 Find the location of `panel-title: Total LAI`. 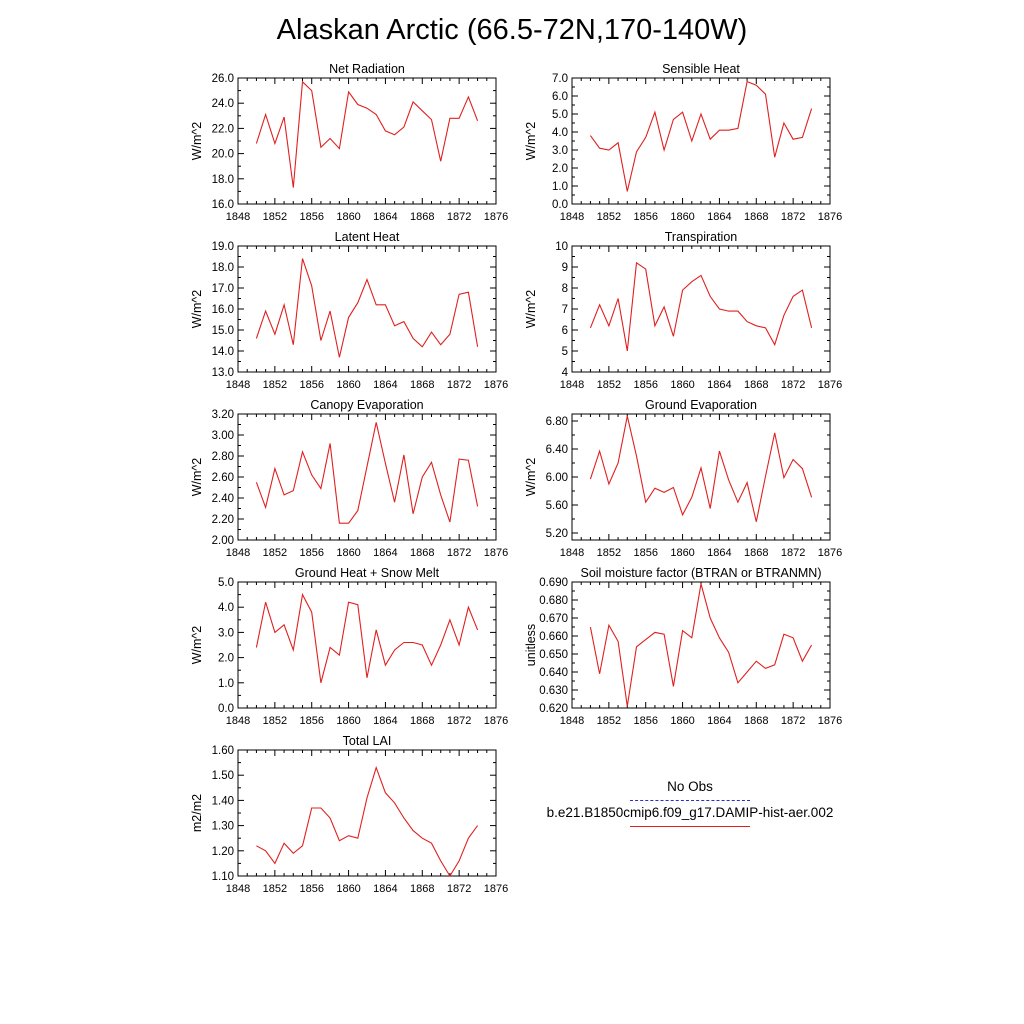

panel-title: Total LAI is located at coordinates (367, 741).